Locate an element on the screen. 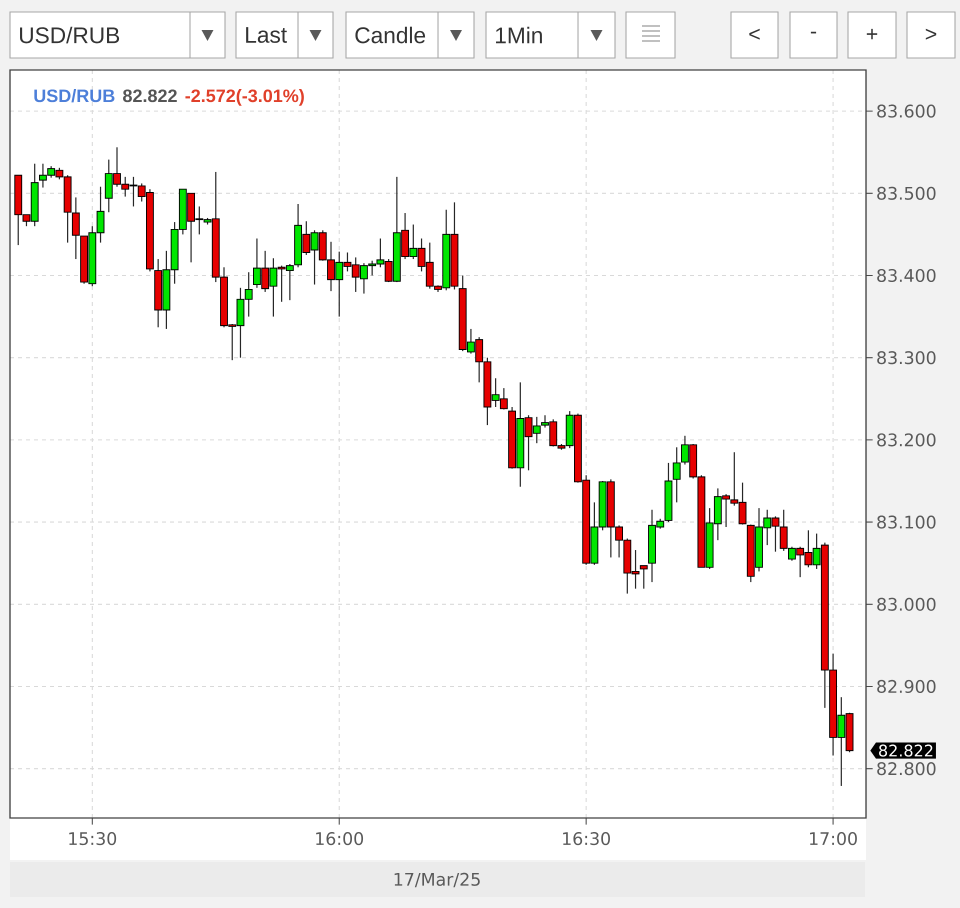 This screenshot has width=960, height=908. x-tick-label: 16:00 is located at coordinates (340, 839).